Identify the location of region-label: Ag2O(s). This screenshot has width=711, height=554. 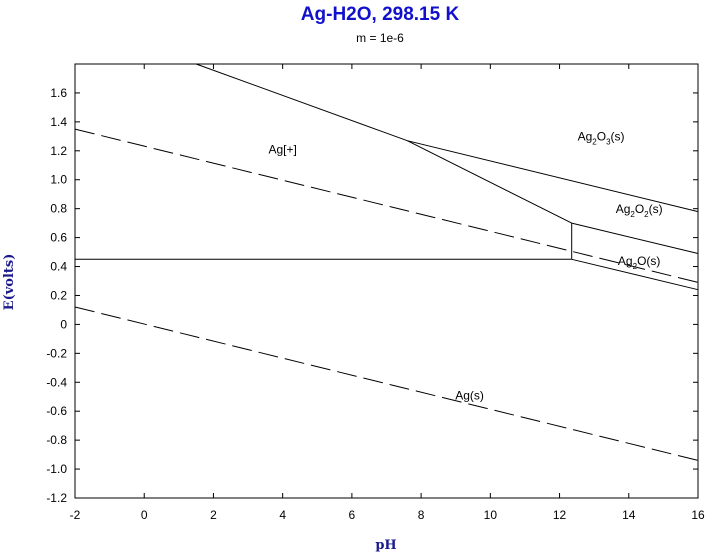
(639, 262).